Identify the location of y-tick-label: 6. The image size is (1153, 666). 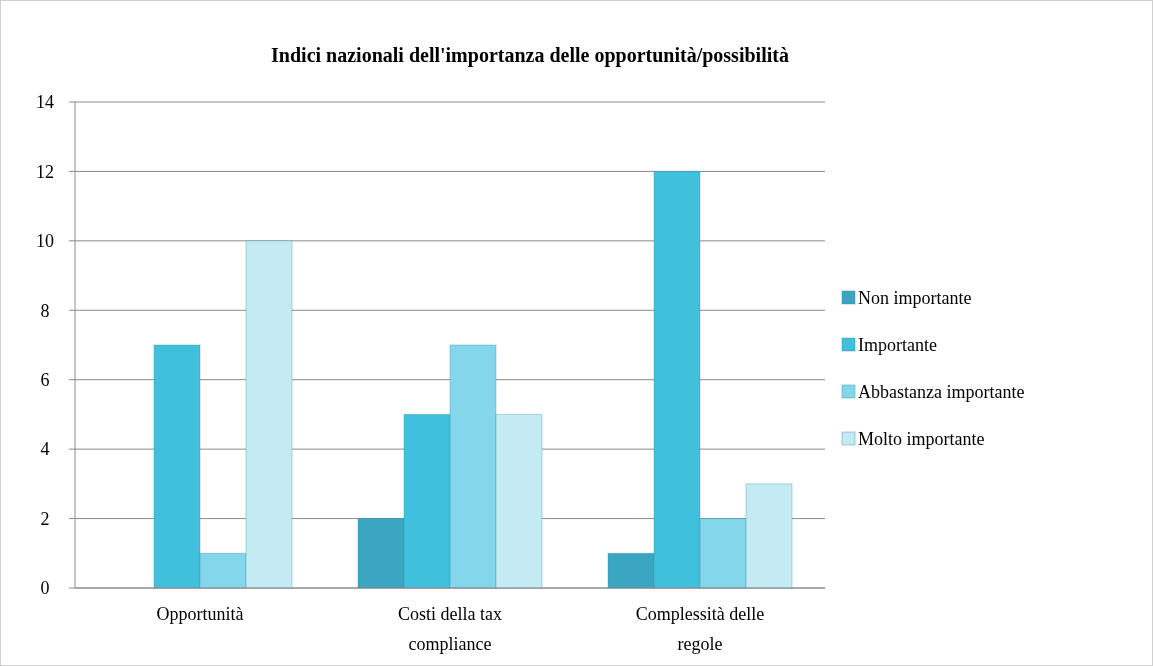
(45, 380).